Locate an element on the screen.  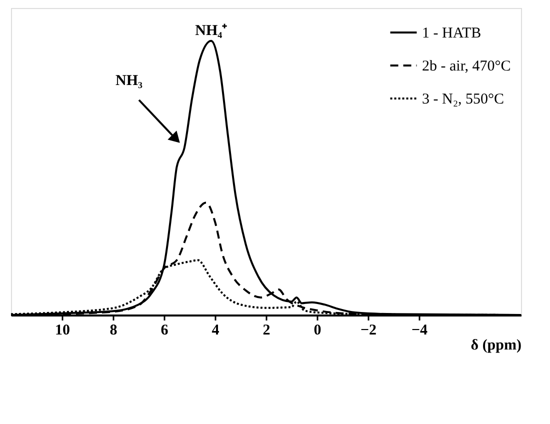
legend-label: 1 - HATB is located at coordinates (452, 34).